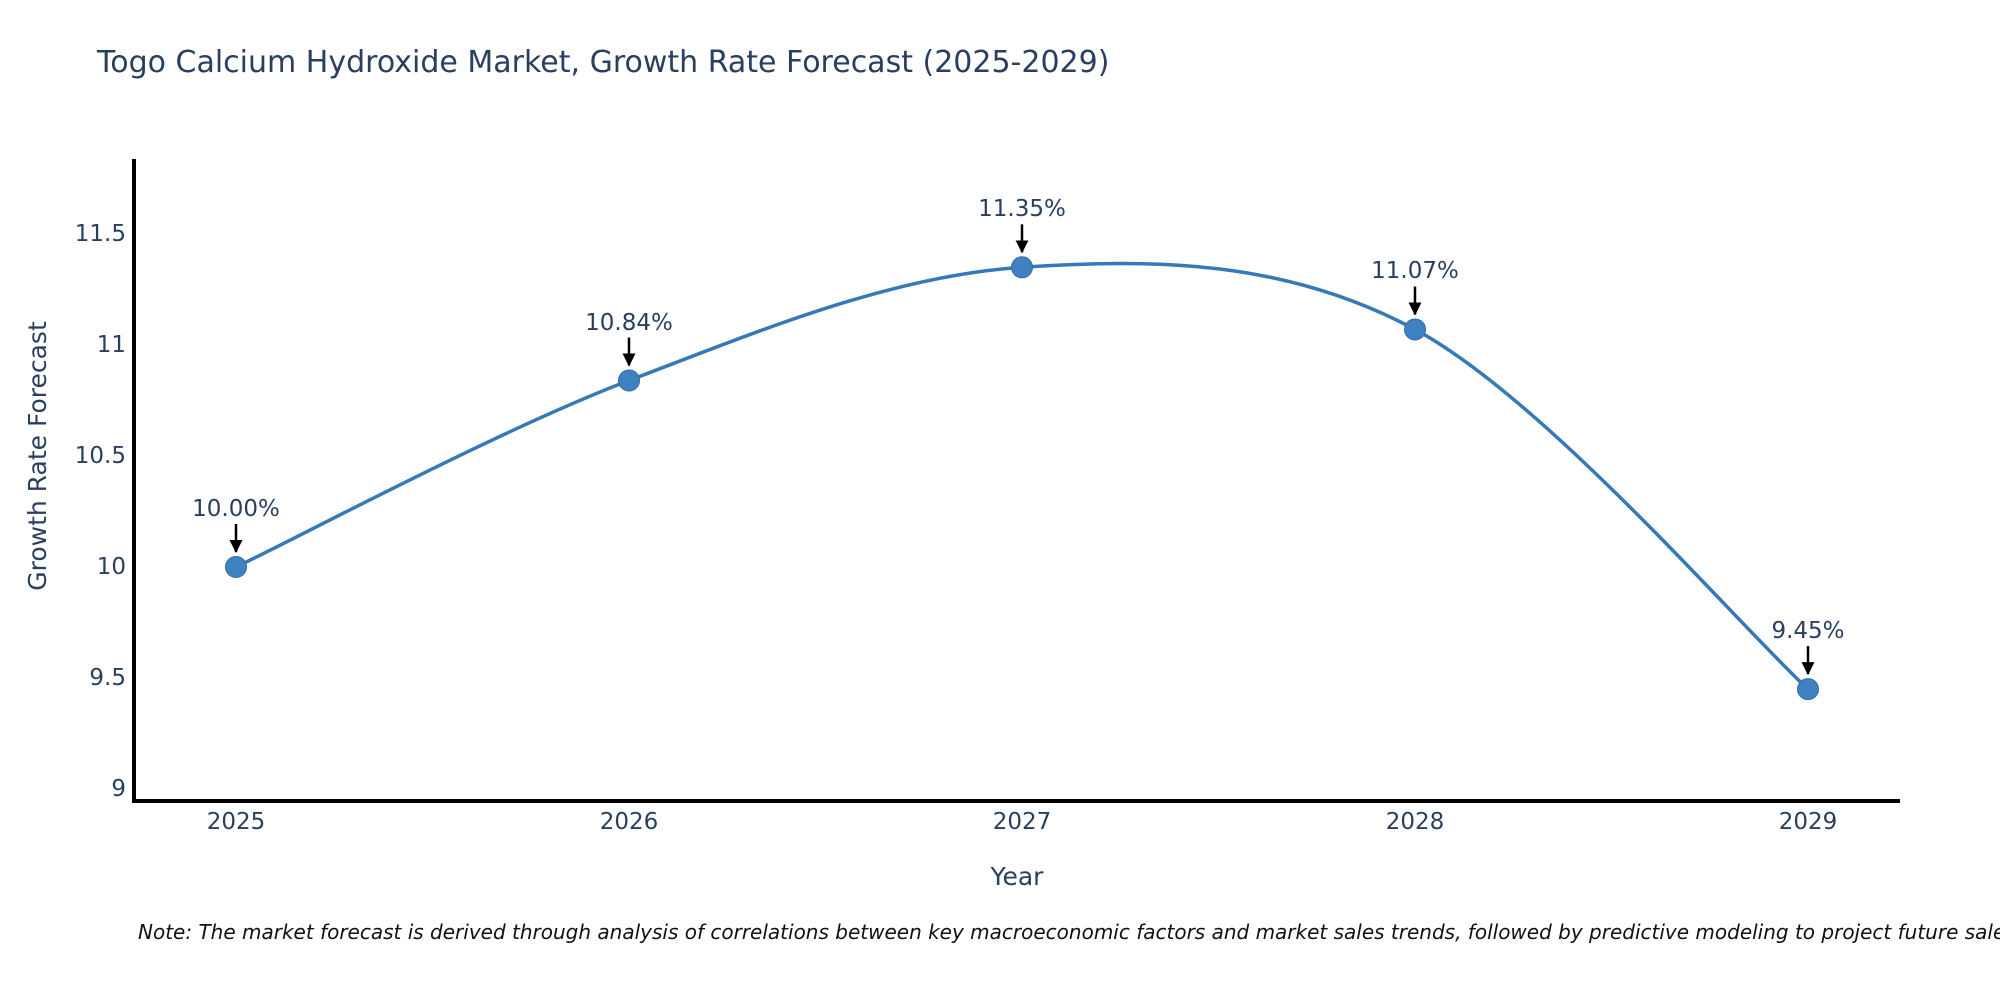  I want to click on point-annotation: 11.07%, so click(1415, 271).